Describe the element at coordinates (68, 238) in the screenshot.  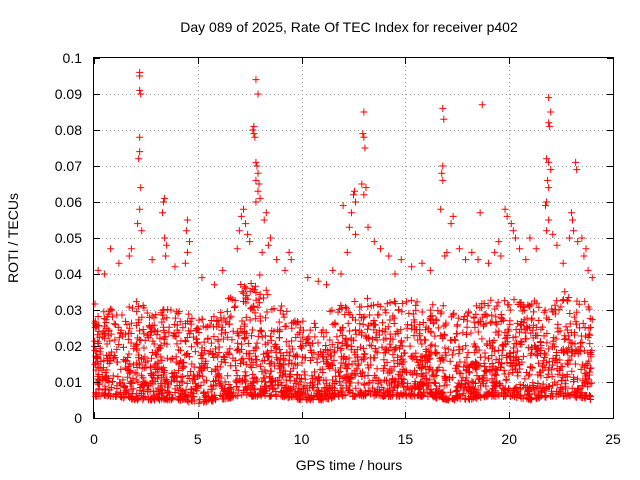
I see `y-tick-label: 0.05` at that location.